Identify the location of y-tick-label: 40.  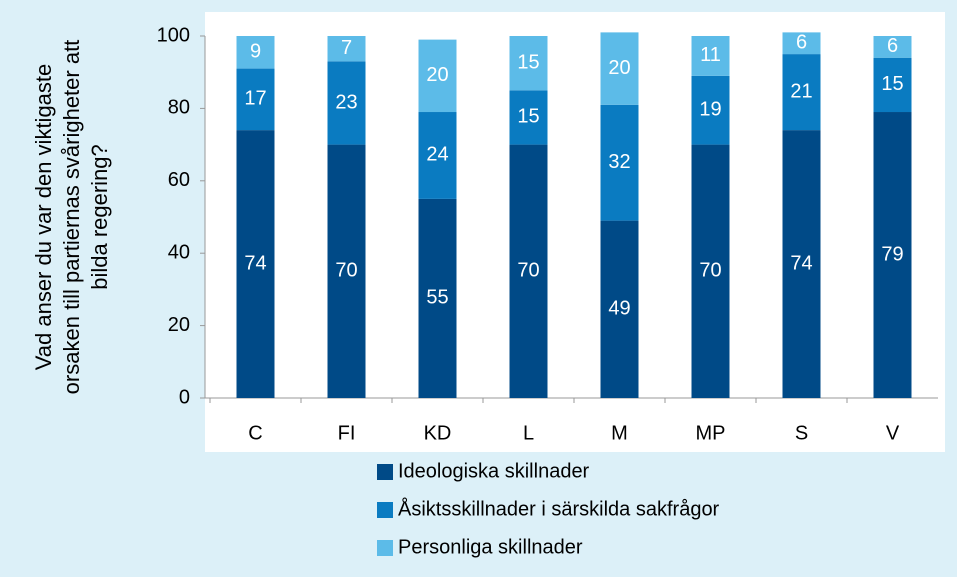
(179, 252).